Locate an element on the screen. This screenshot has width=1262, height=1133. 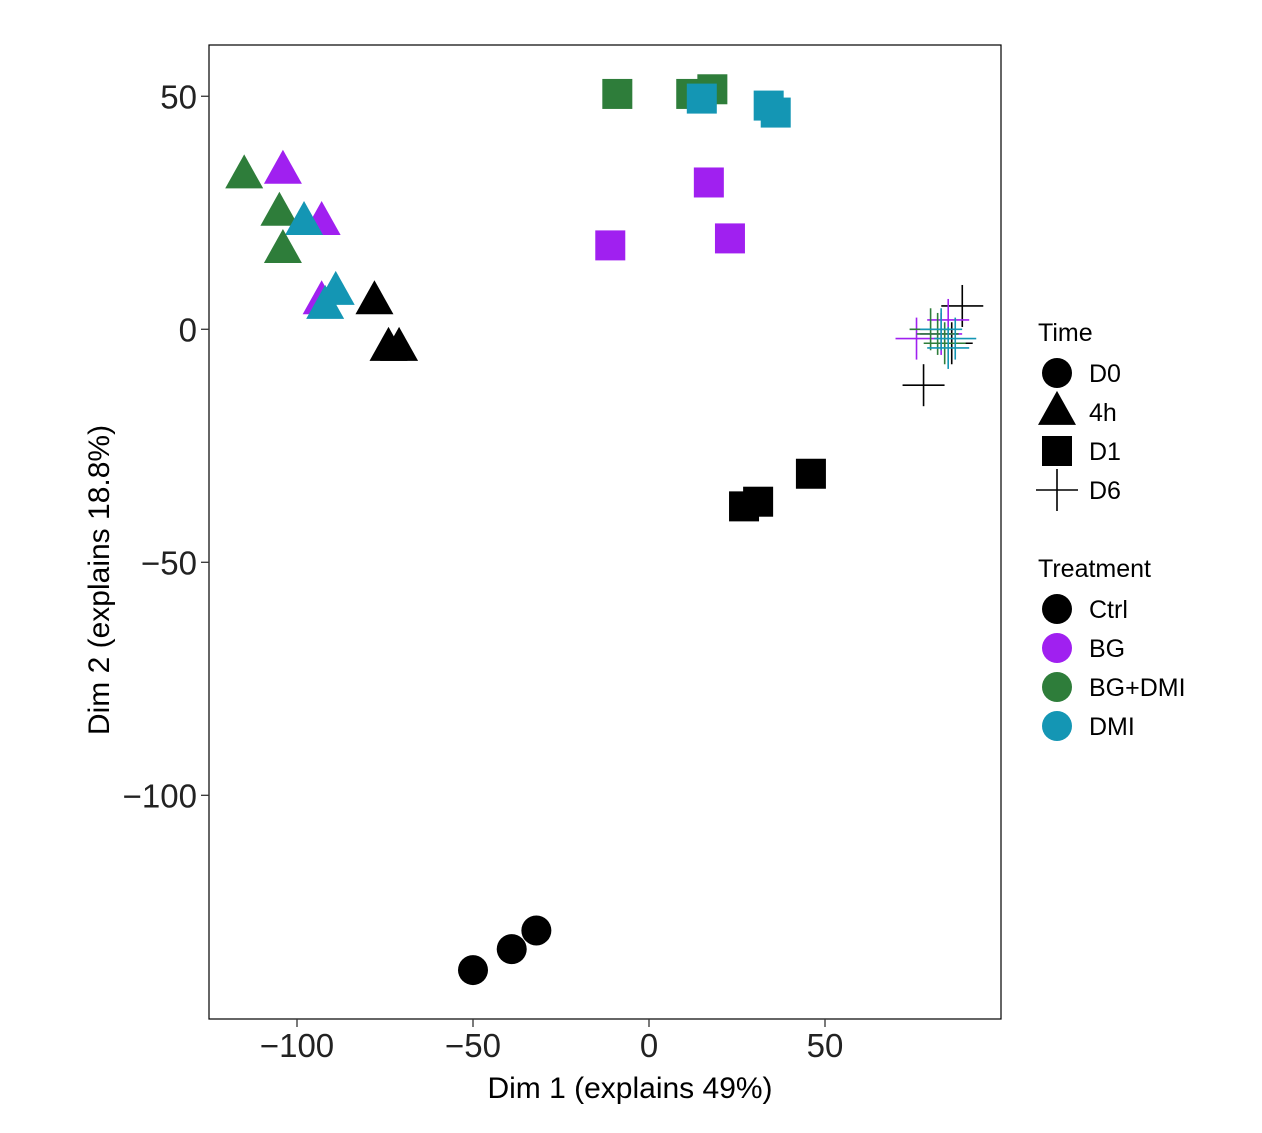
legend-label: Ctrl is located at coordinates (1108, 610).